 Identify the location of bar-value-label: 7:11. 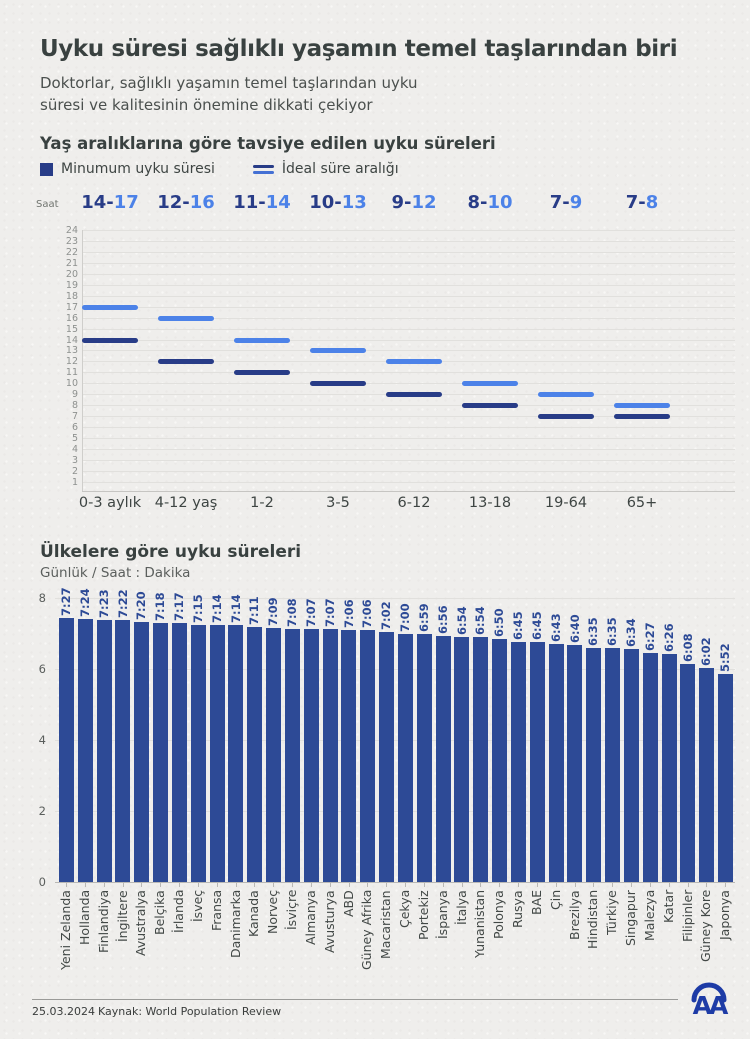
(254, 610).